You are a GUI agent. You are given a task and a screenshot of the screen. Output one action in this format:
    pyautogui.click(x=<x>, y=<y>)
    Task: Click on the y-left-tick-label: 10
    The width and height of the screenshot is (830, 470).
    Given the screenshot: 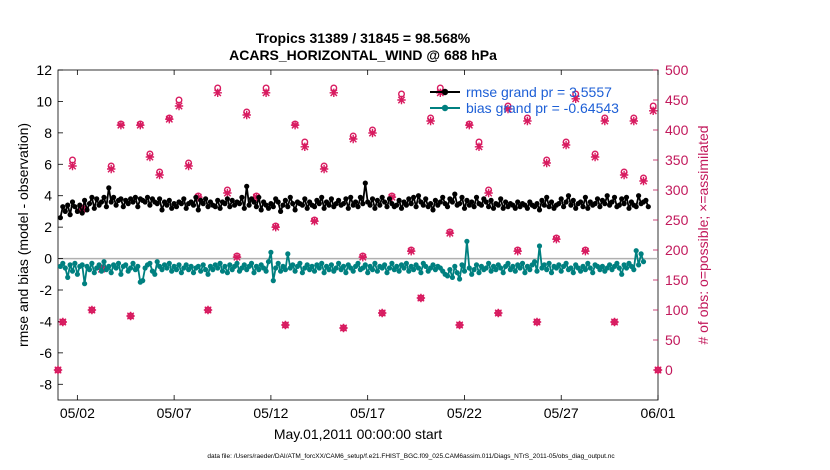 What is the action you would take?
    pyautogui.click(x=44, y=101)
    